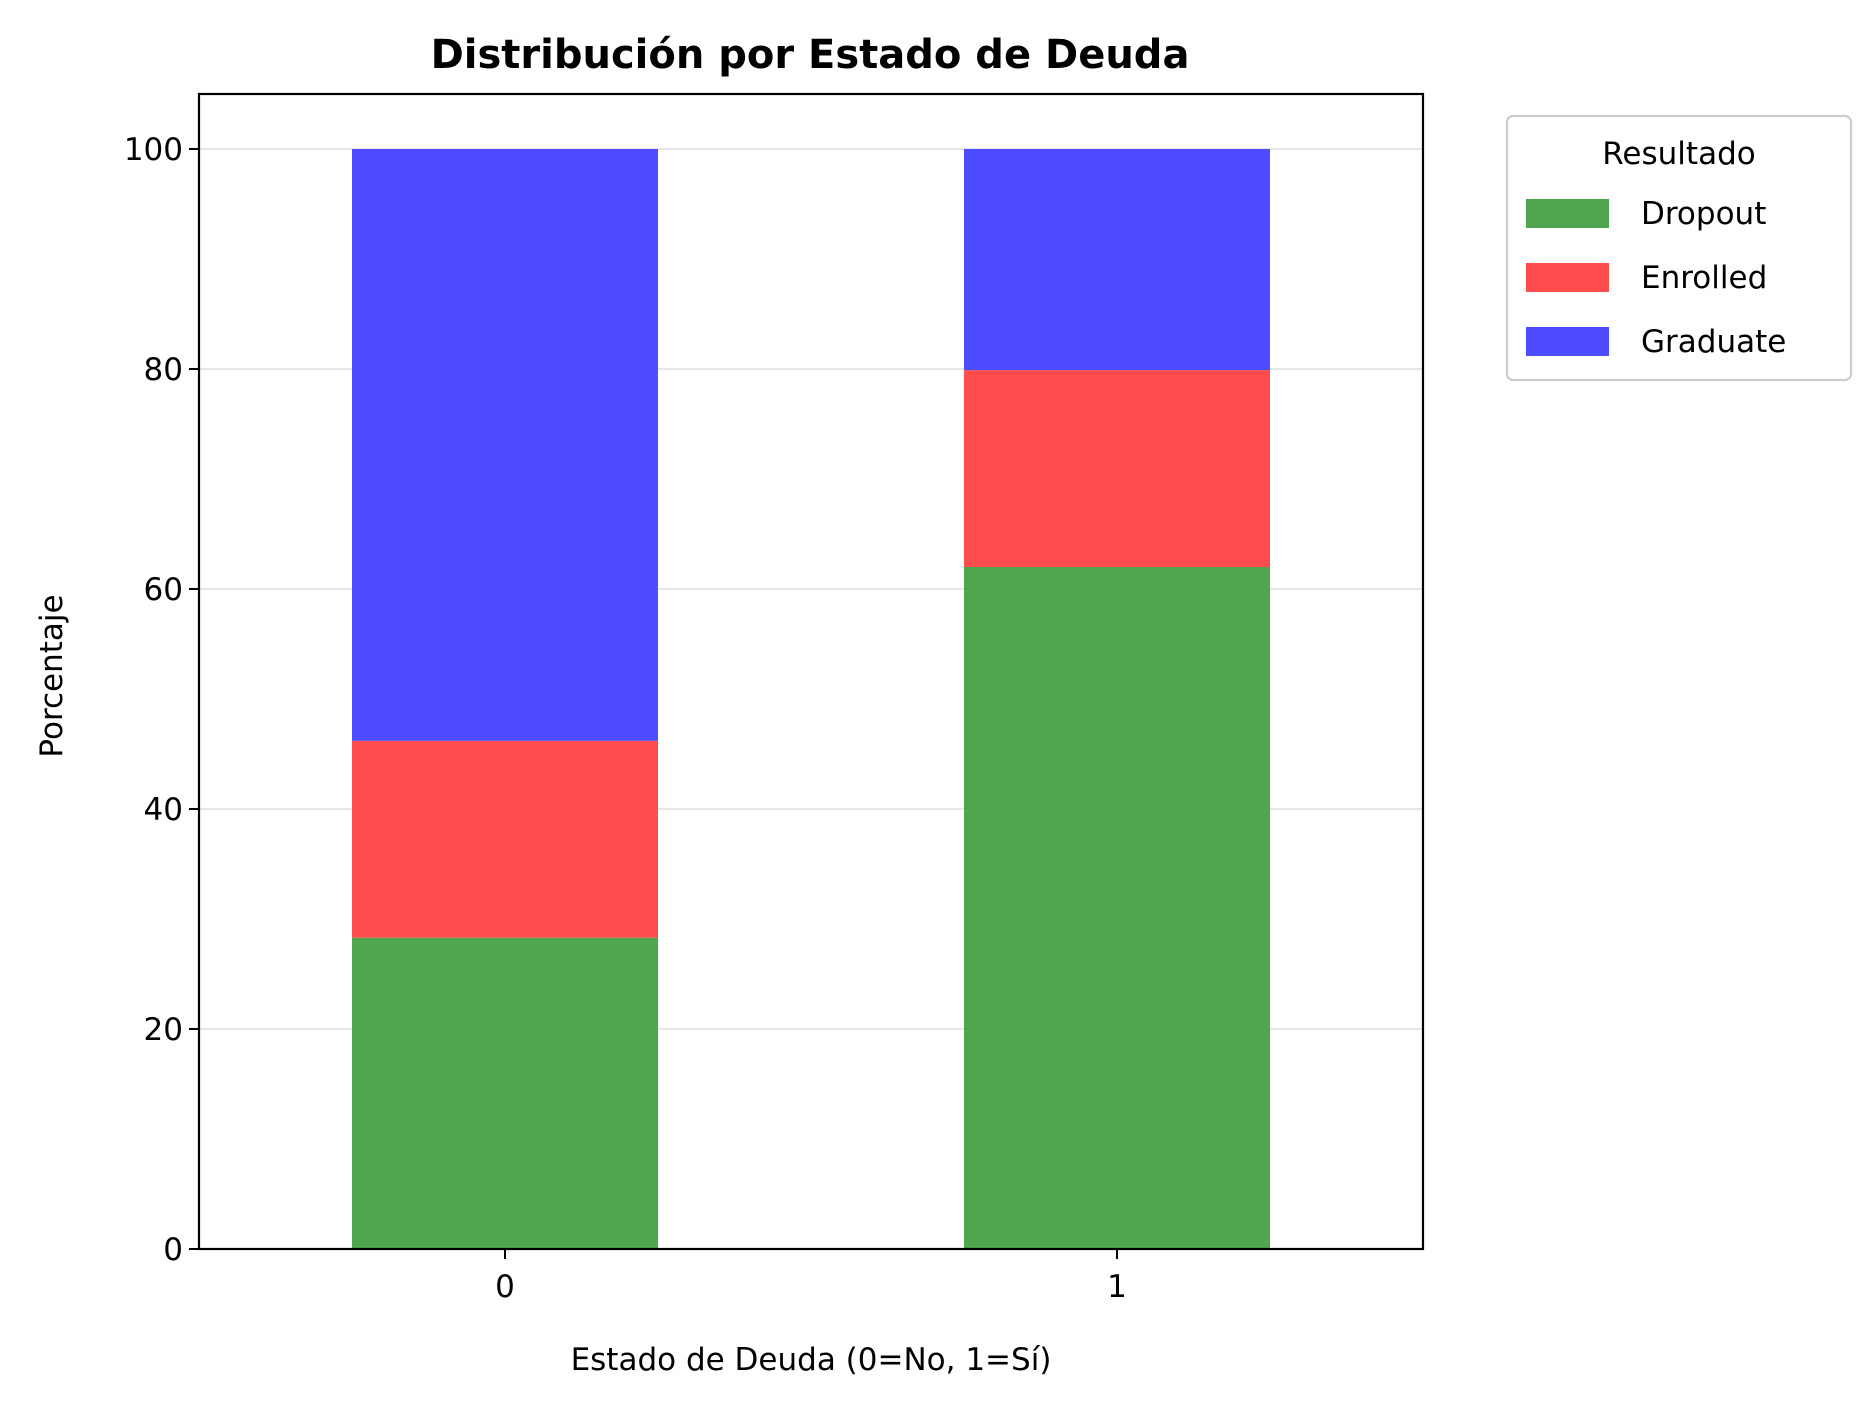 This screenshot has height=1406, width=1876. I want to click on y-tick-label-40: 40, so click(163, 810).